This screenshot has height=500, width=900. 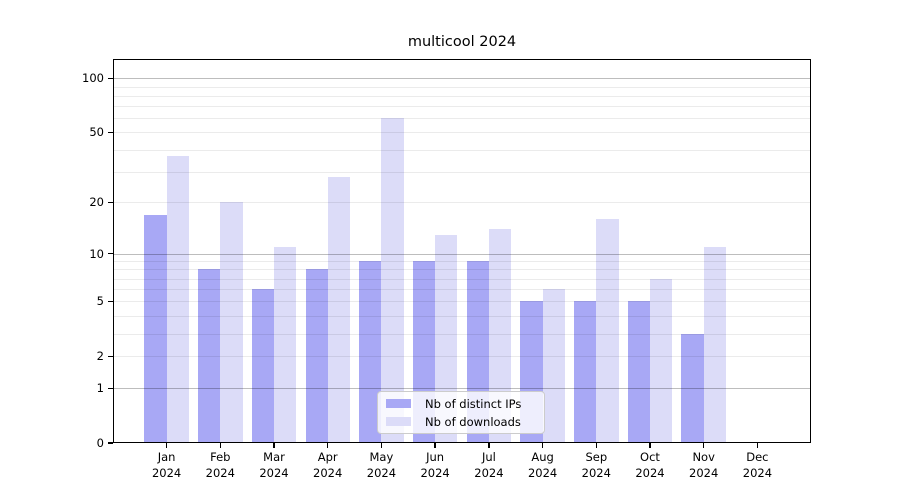 I want to click on x-tick-mark-feb, so click(x=220, y=445).